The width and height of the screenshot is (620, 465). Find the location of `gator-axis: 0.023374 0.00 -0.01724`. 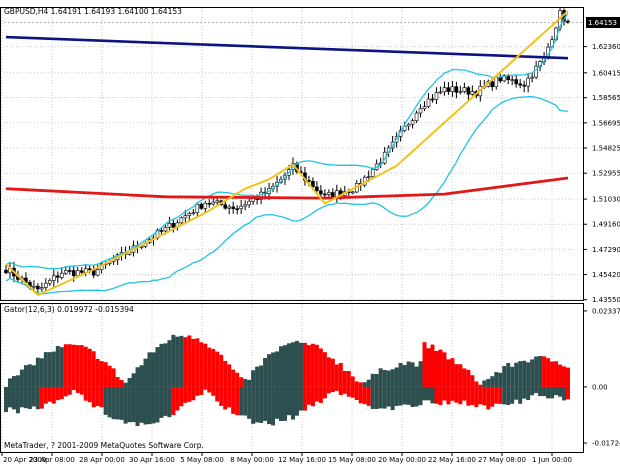

gator-axis: 0.023374 0.00 -0.01724 is located at coordinates (601, 377).